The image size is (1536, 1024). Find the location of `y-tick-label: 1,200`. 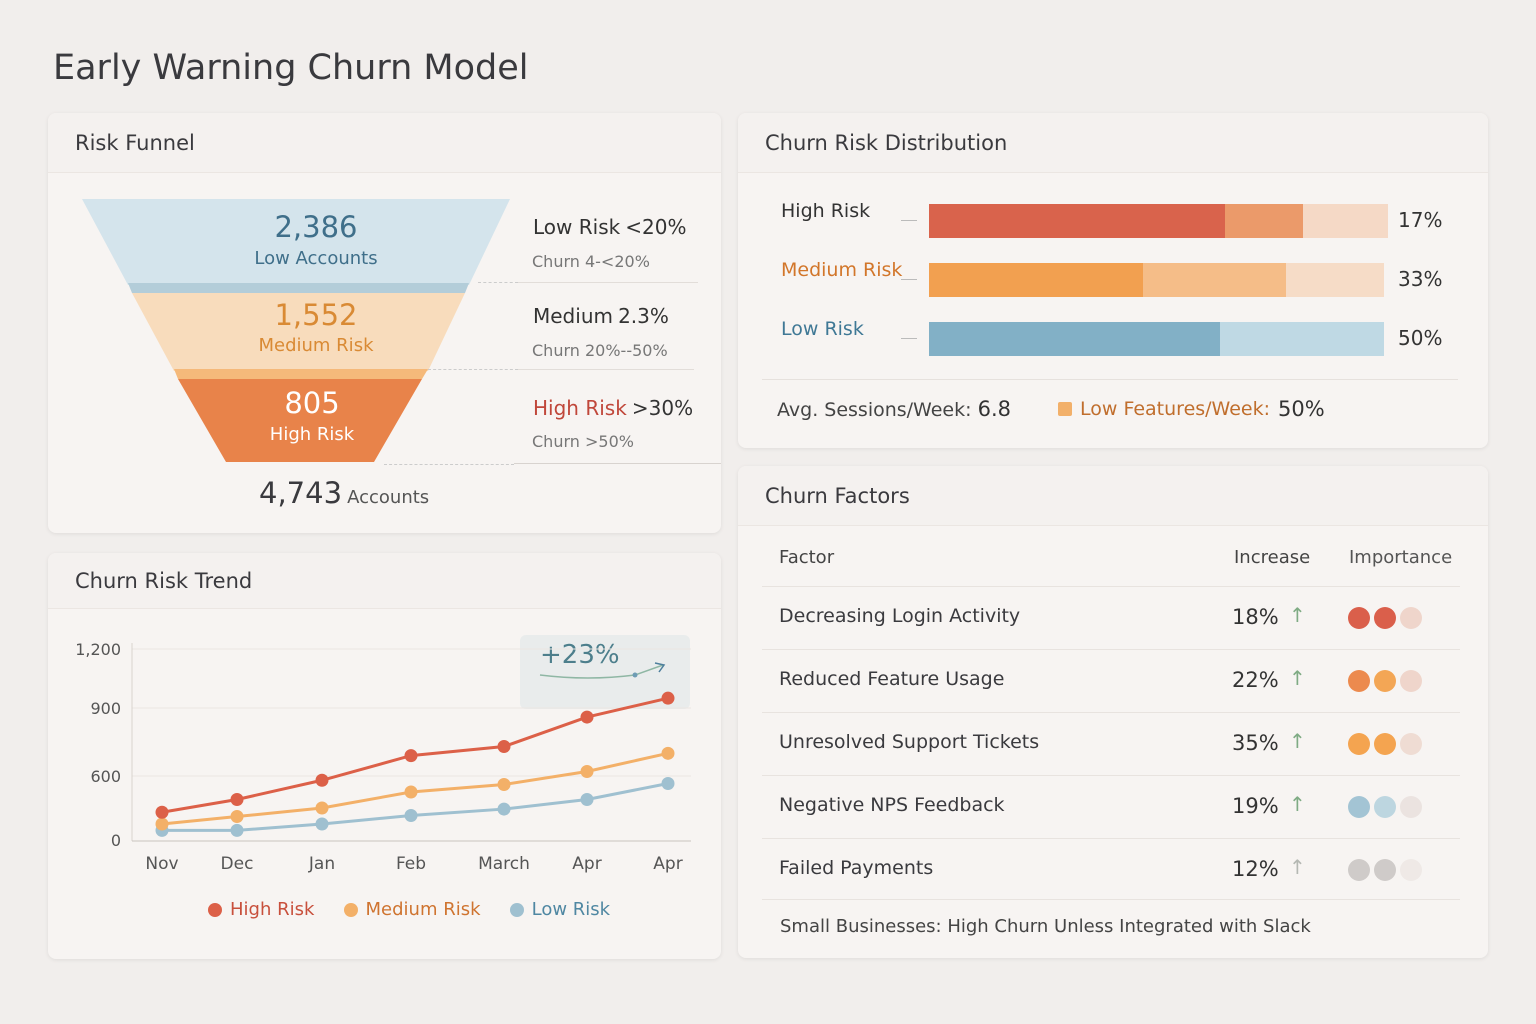

y-tick-label: 1,200 is located at coordinates (98, 649).